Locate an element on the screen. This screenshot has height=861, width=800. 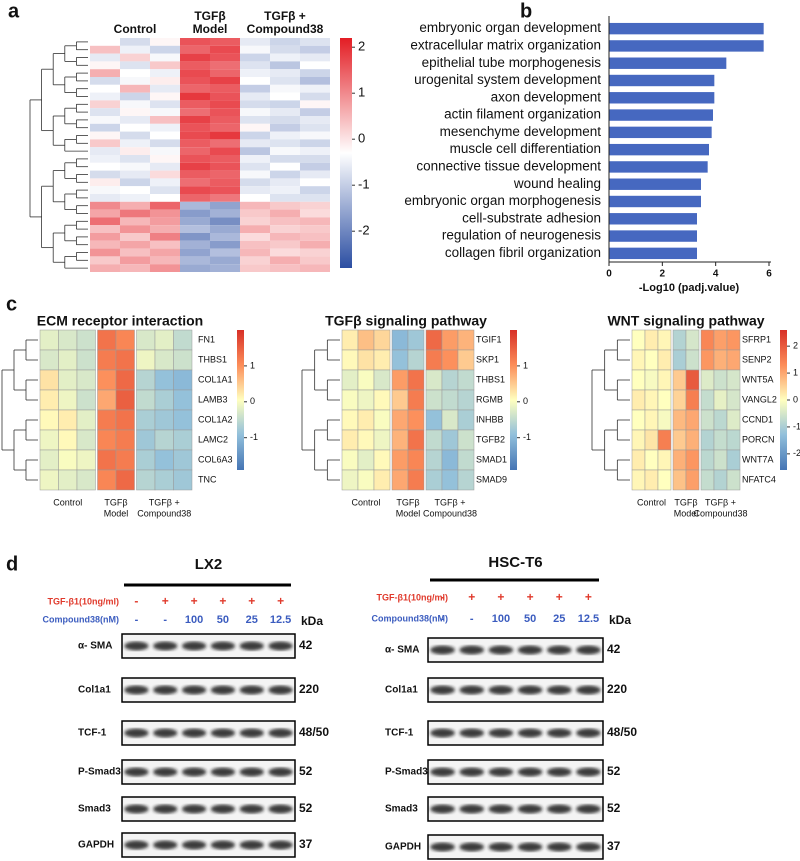
row-label: THBS1 is located at coordinates (490, 379).